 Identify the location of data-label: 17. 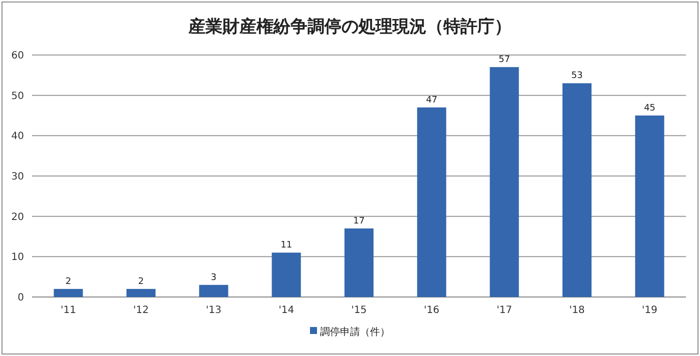
(359, 221).